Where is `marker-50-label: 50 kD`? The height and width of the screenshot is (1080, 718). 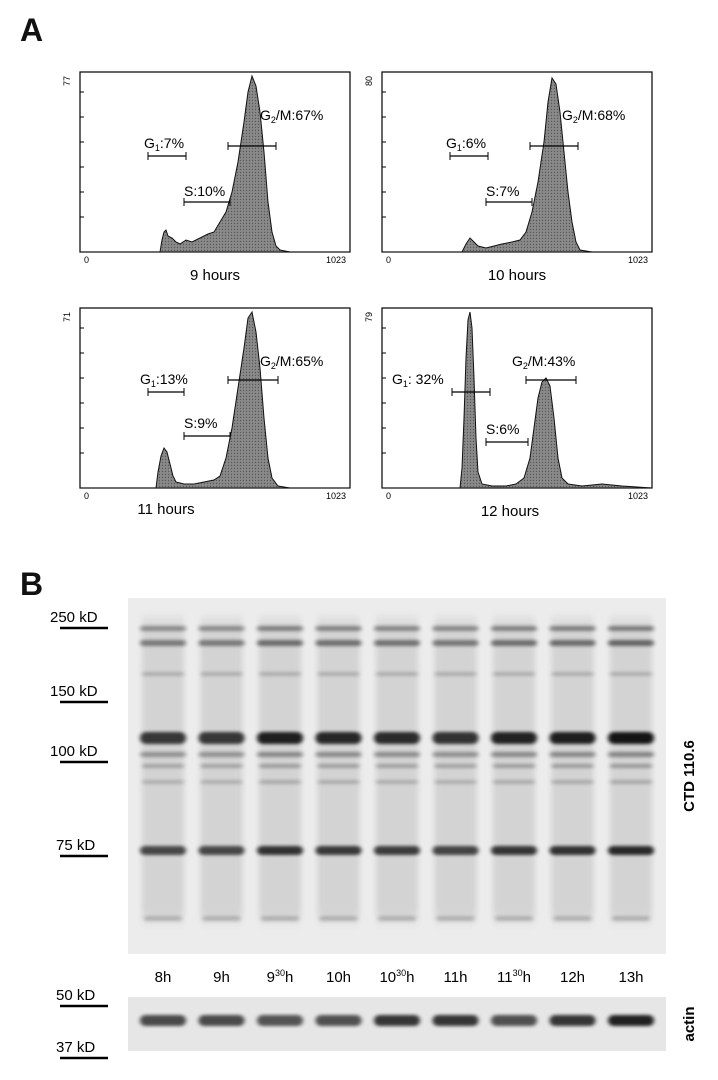 marker-50-label: 50 kD is located at coordinates (75, 995).